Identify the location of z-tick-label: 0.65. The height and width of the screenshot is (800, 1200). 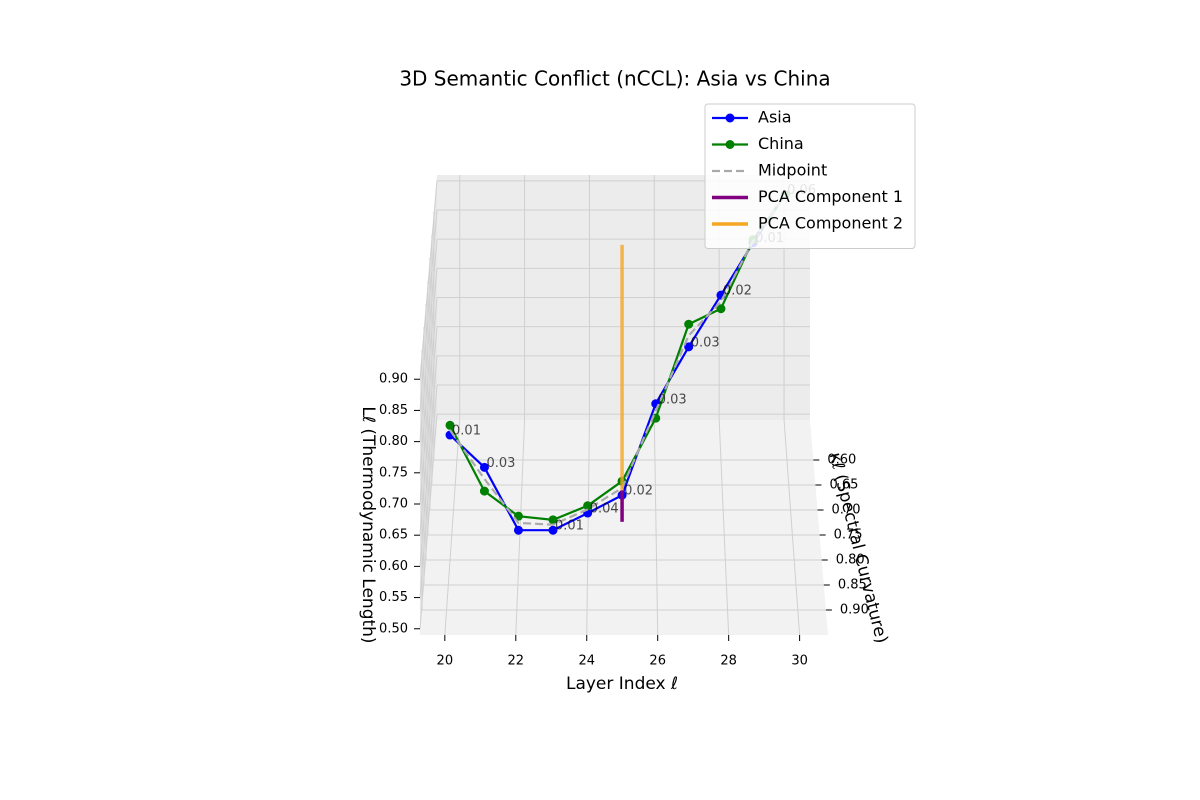
(393, 535).